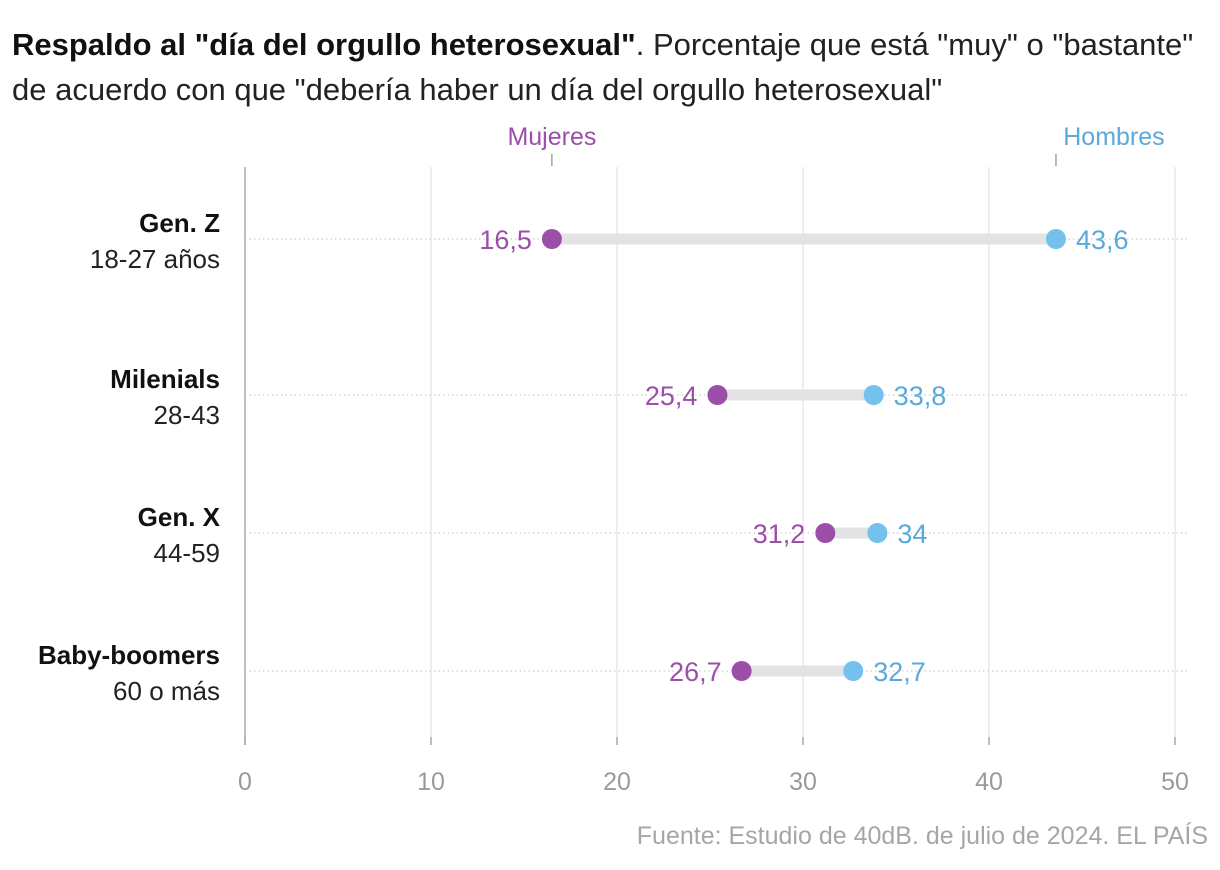 The height and width of the screenshot is (870, 1220). I want to click on hombres-value-label: 43,6, so click(1102, 240).